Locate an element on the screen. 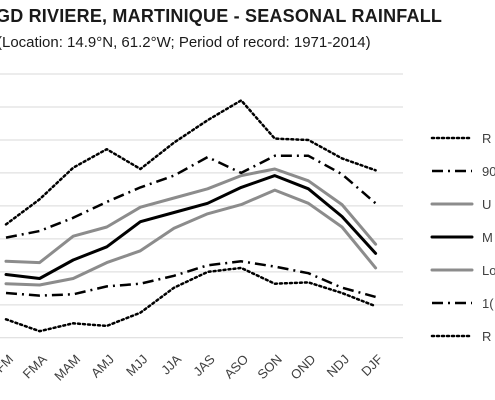 The height and width of the screenshot is (400, 495). x-tick-labels: JFM FMA MAM AMJ MJJ JJA JAS ASO SON OND NDJ DJF is located at coordinates (193, 367).